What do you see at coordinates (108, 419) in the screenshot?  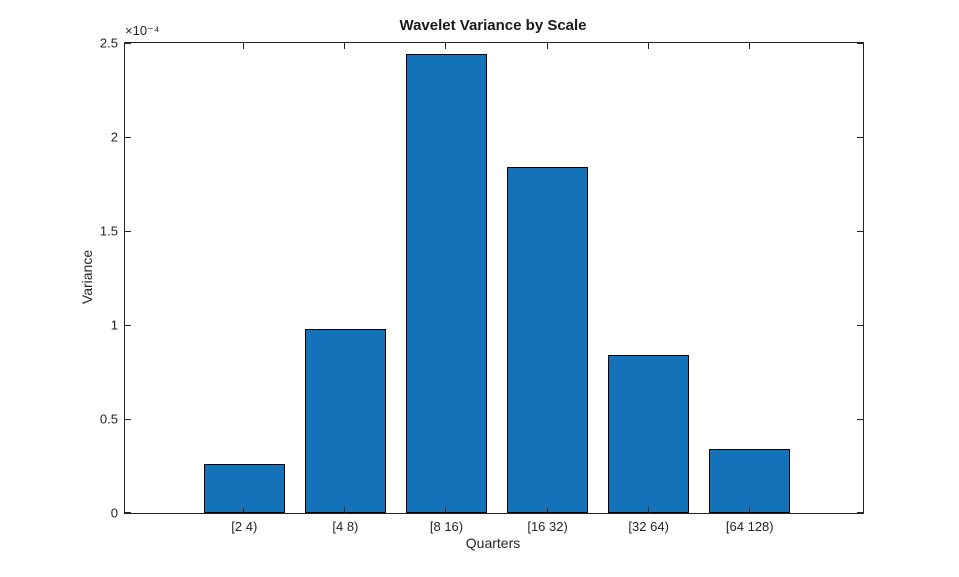 I see `y-tick-label: 0.5` at bounding box center [108, 419].